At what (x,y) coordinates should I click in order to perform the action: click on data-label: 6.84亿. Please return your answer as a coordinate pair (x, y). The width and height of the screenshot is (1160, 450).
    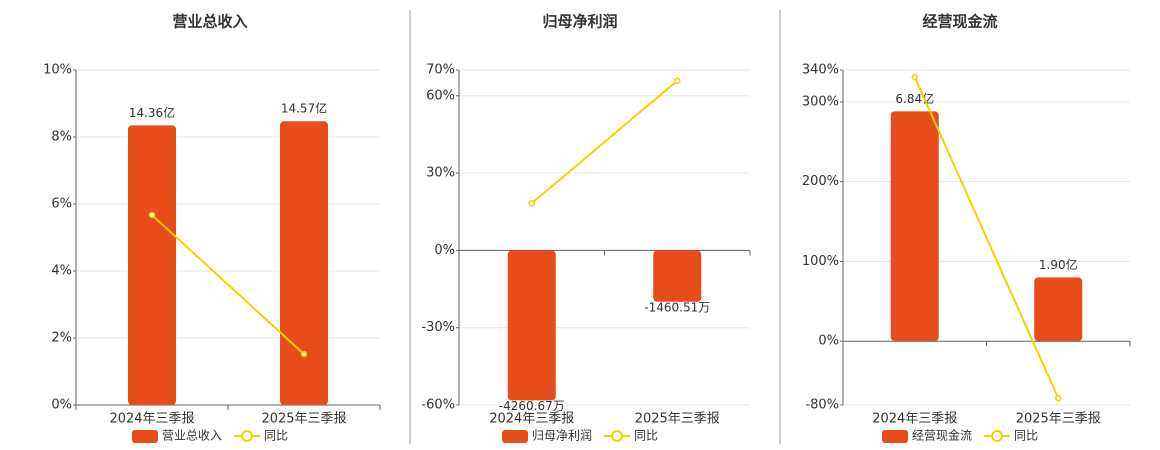
    Looking at the image, I should click on (914, 98).